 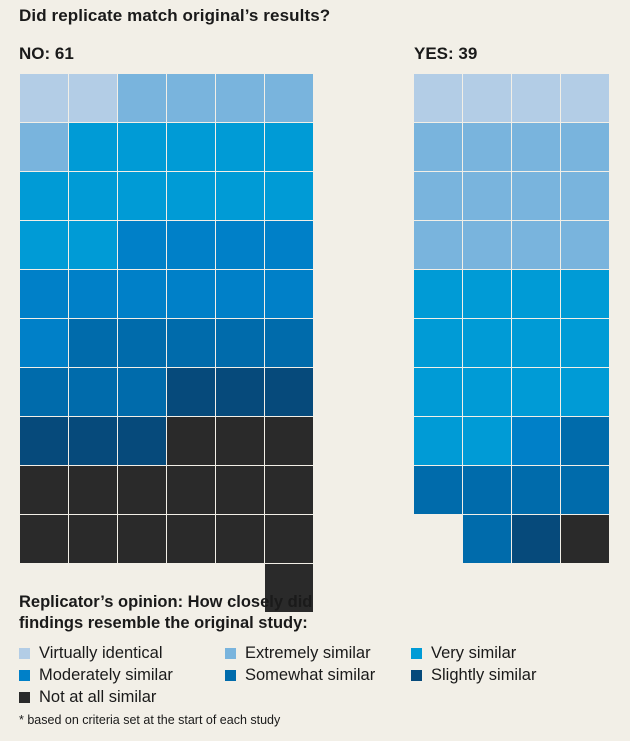 I want to click on chart-title: Did replicate match original’s results?, so click(x=175, y=15).